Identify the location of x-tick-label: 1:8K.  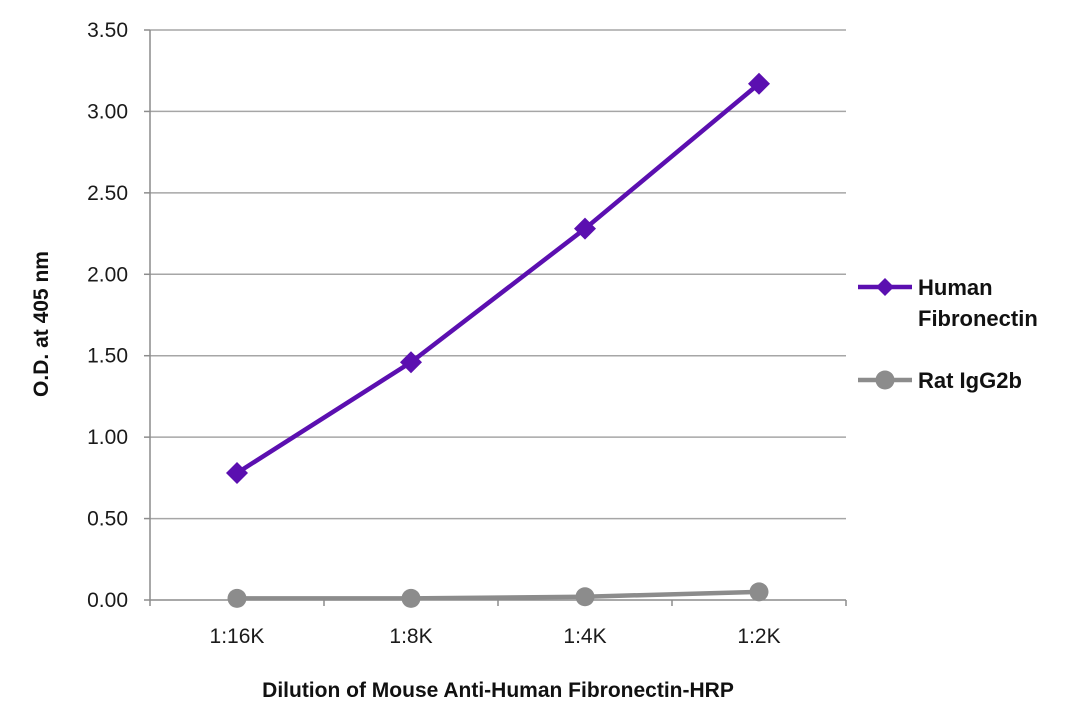
(410, 636).